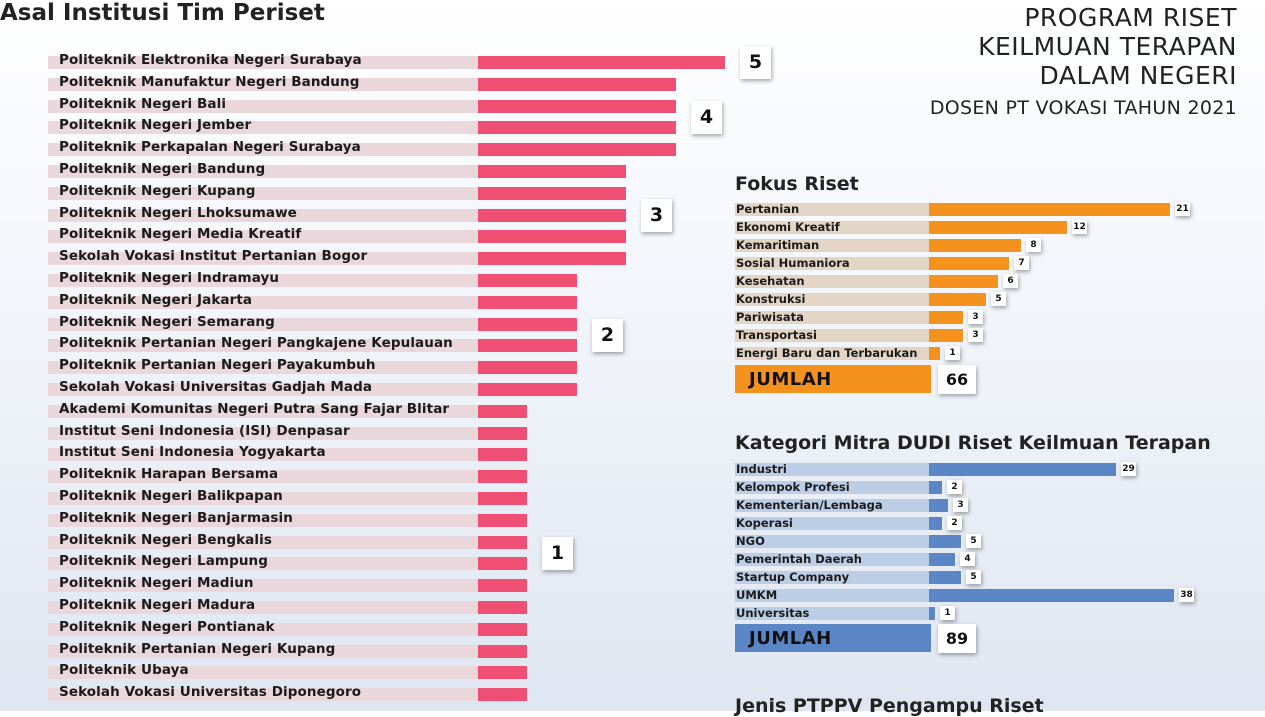 This screenshot has width=1265, height=717. Describe the element at coordinates (197, 649) in the screenshot. I see `institusi-label: Politeknik Pertanian Negeri Kupang` at that location.